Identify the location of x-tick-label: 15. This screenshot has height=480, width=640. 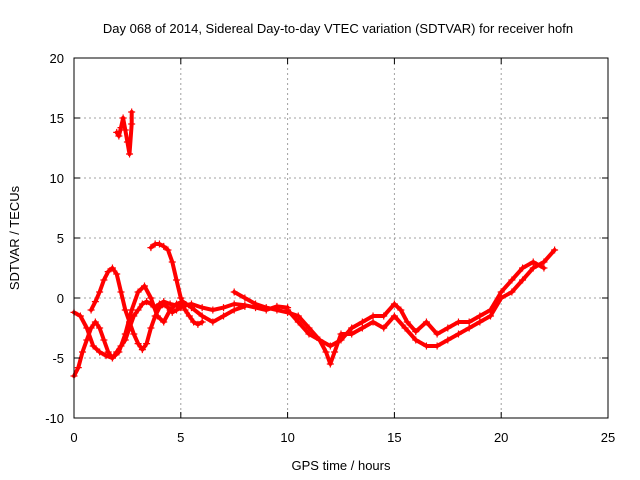
(394, 437).